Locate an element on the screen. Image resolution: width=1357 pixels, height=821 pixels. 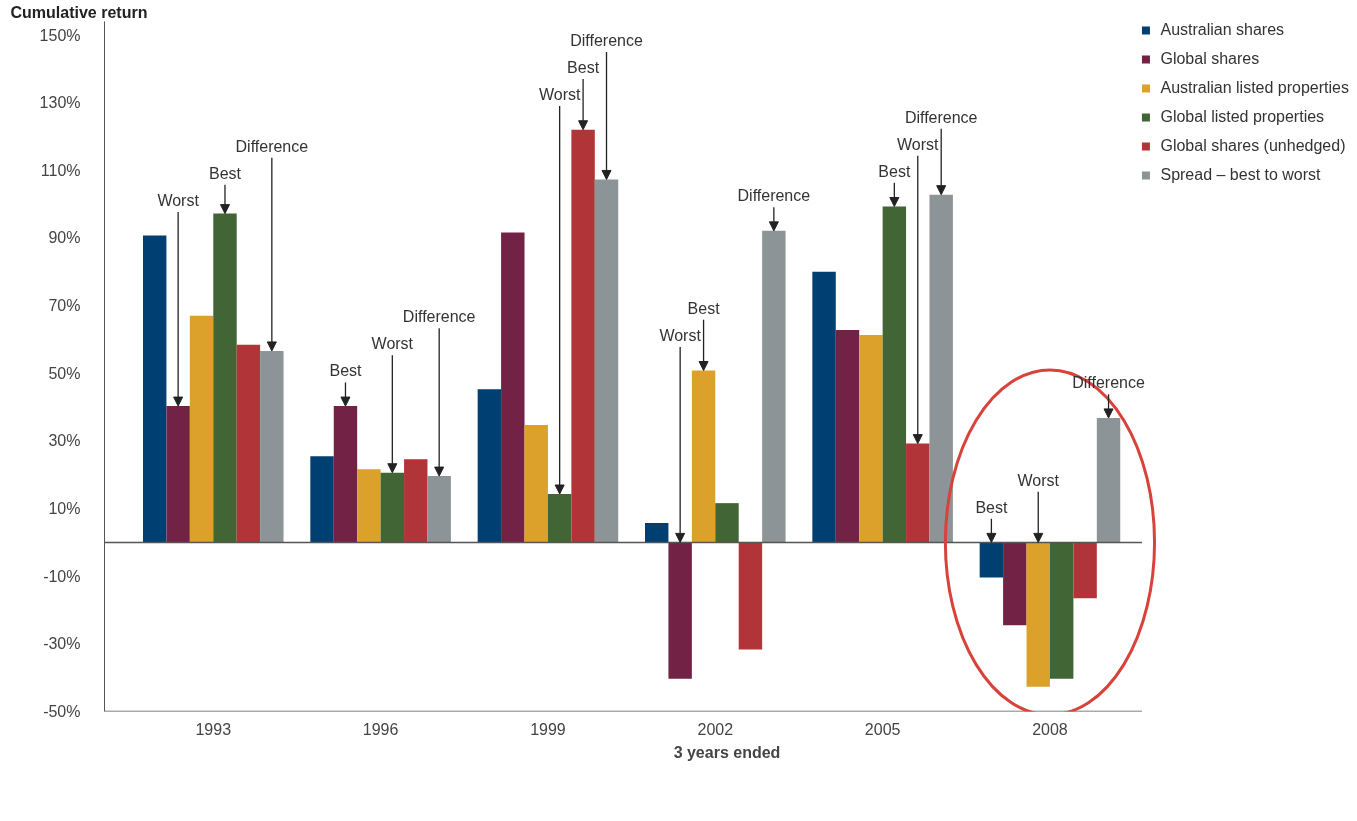
y-tick-label: 10% is located at coordinates (64, 509).